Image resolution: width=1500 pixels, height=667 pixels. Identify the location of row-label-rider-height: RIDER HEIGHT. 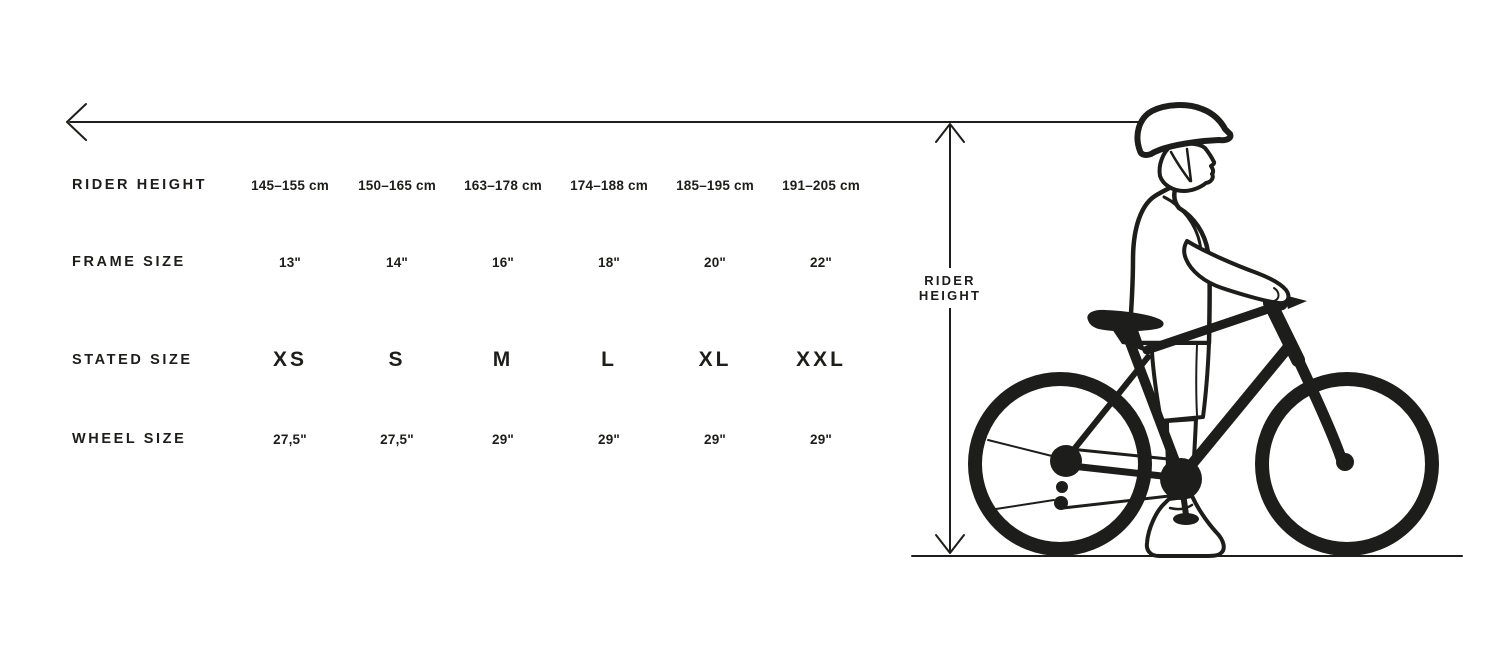
(140, 185).